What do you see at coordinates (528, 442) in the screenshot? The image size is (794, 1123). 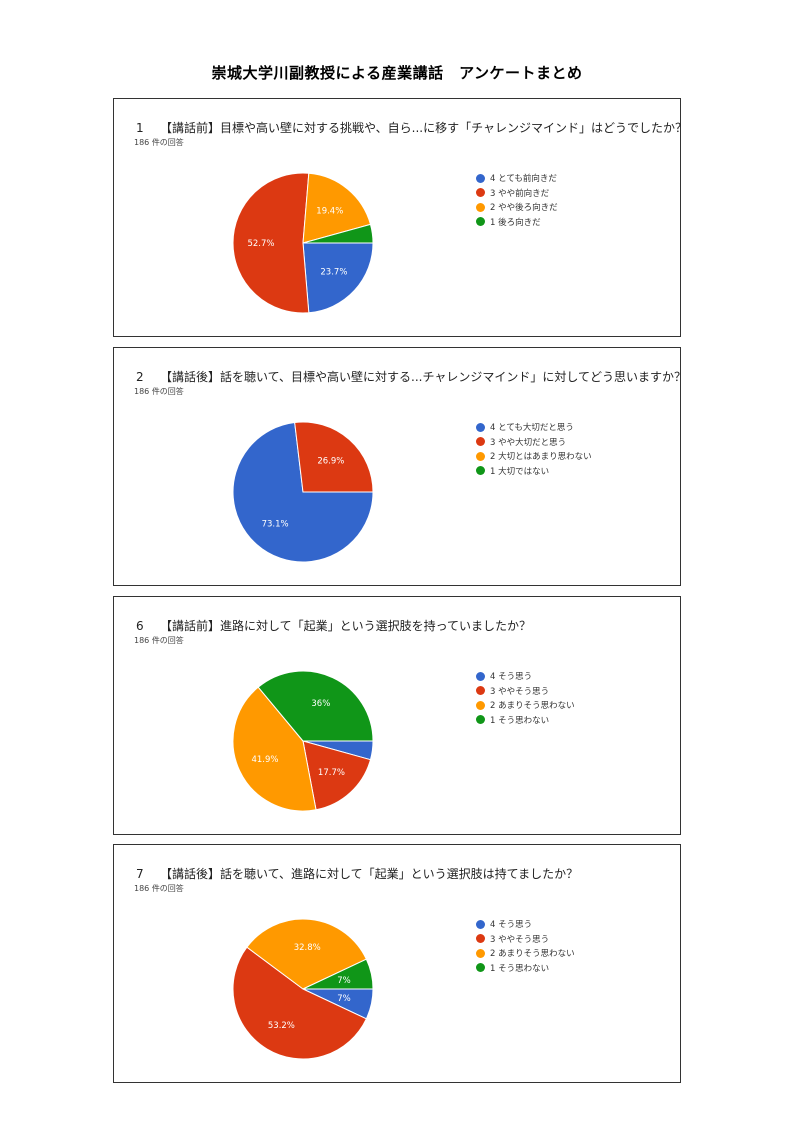 I see `legend-label: 3 やや大切だと思う` at bounding box center [528, 442].